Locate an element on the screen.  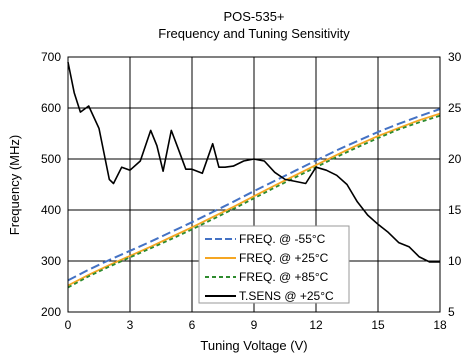
y2-tick-label: 20 is located at coordinates (455, 159).